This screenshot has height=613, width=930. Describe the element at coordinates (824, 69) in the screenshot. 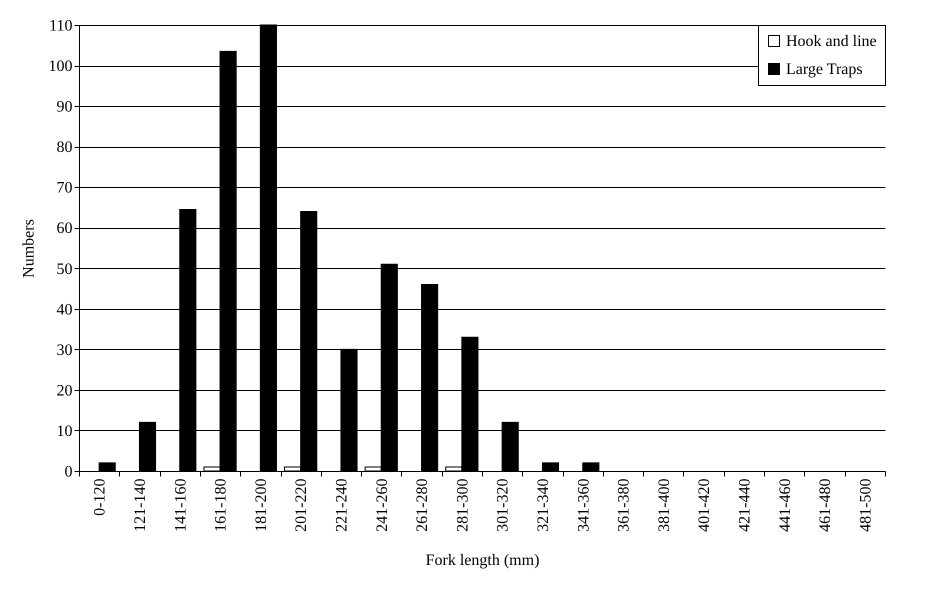

I see `legend-label: Large Traps` at that location.